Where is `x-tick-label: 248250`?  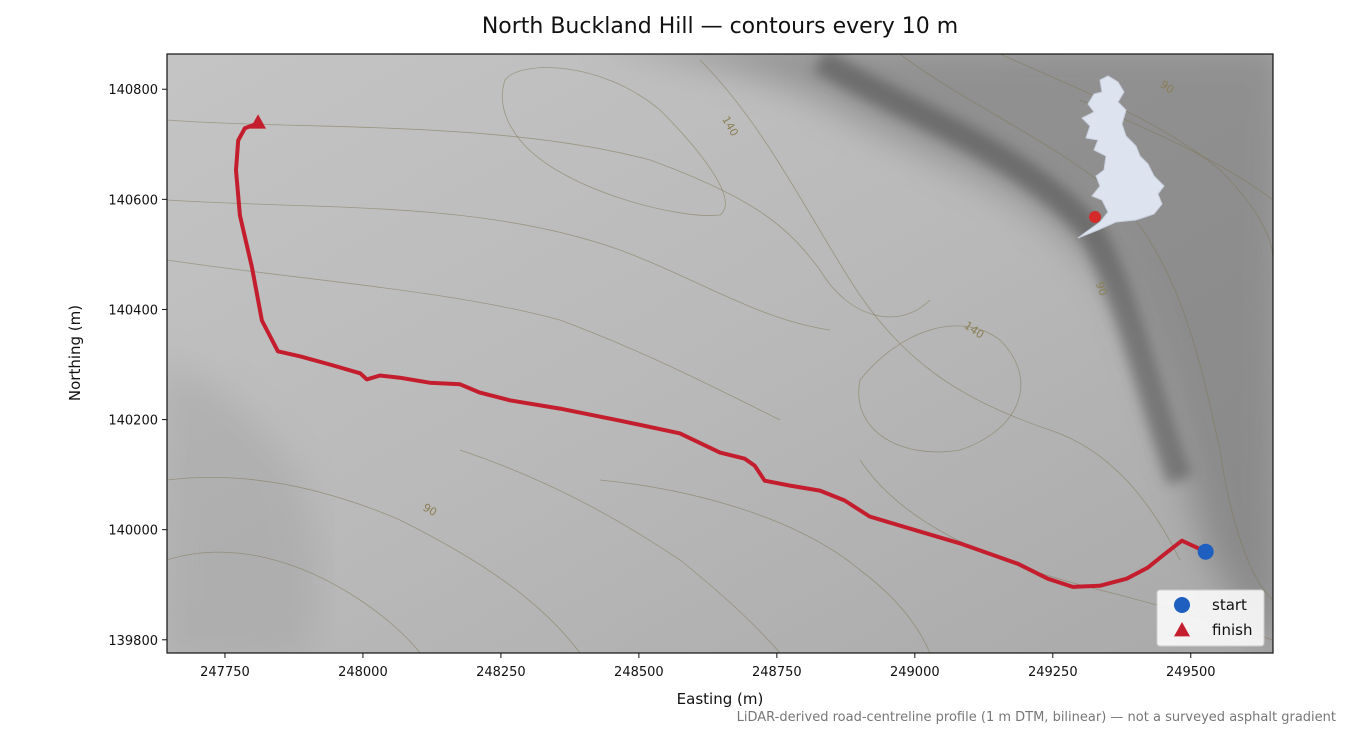 x-tick-label: 248250 is located at coordinates (501, 672).